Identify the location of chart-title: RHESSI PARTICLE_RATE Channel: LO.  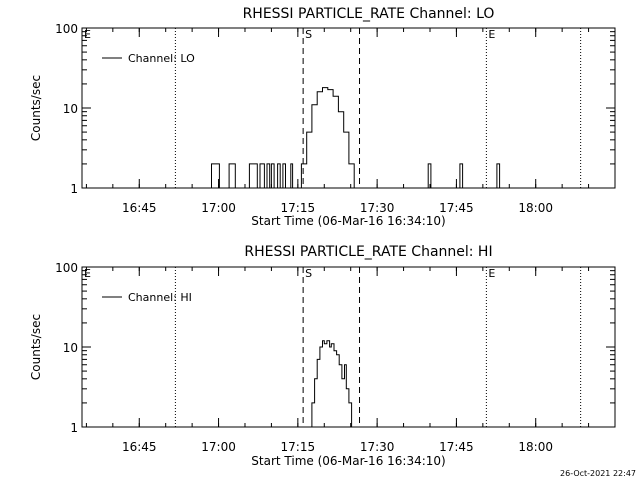
(369, 14).